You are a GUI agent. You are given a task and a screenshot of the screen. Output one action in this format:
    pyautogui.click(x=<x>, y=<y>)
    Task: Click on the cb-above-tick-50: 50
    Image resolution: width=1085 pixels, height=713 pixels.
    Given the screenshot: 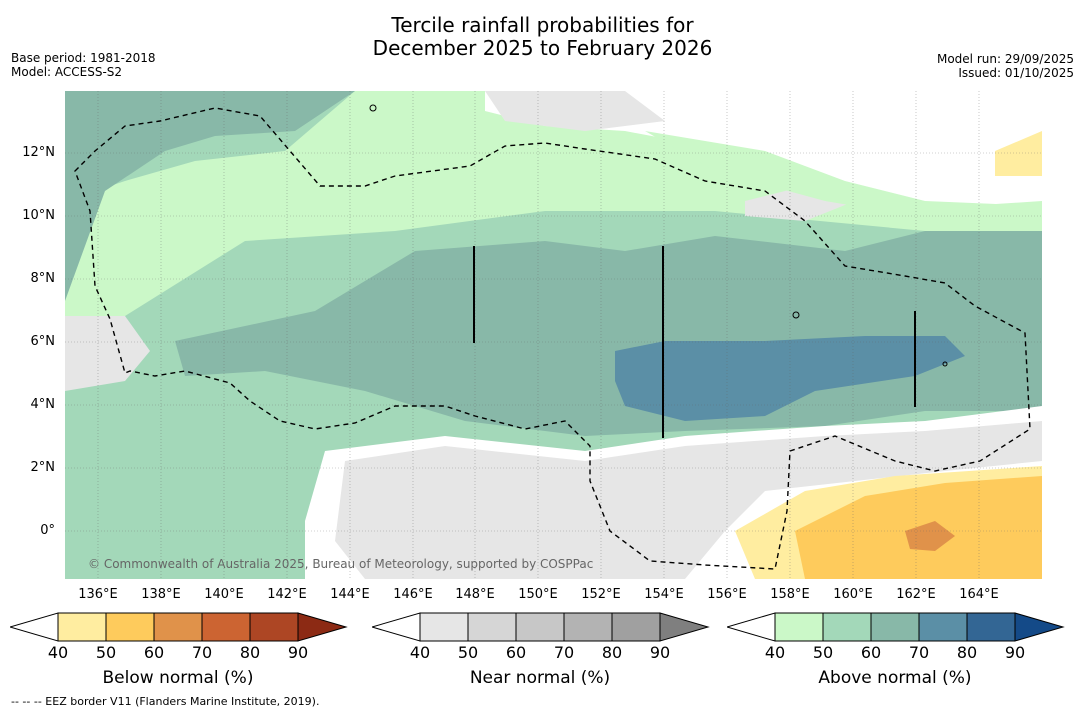 What is the action you would take?
    pyautogui.click(x=823, y=652)
    